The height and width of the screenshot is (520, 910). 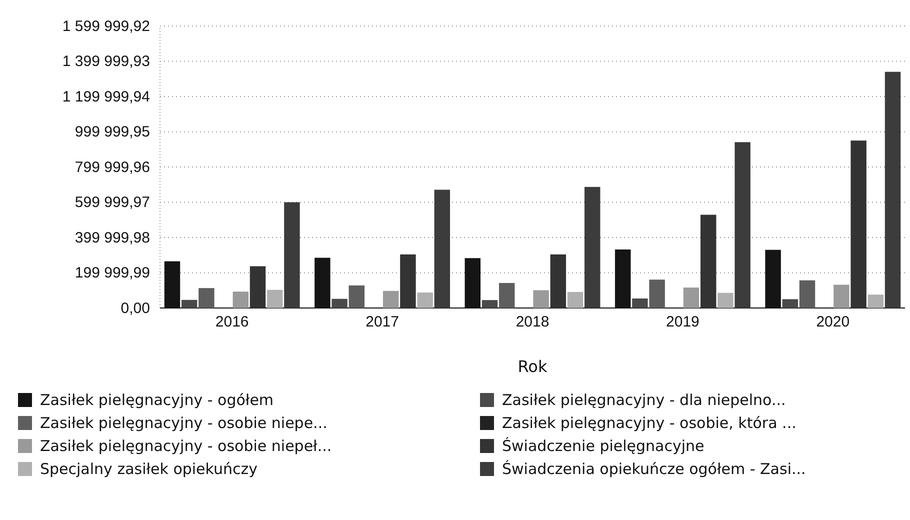 I want to click on y-tick-label: 1 399 999,93, so click(x=106, y=61).